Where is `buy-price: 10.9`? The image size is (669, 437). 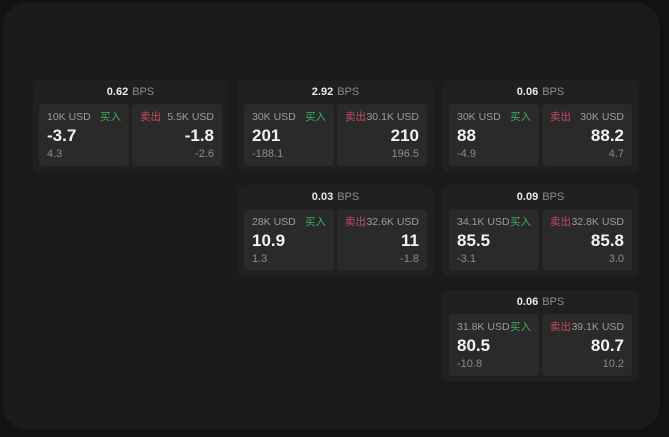
buy-price: 10.9 is located at coordinates (269, 240).